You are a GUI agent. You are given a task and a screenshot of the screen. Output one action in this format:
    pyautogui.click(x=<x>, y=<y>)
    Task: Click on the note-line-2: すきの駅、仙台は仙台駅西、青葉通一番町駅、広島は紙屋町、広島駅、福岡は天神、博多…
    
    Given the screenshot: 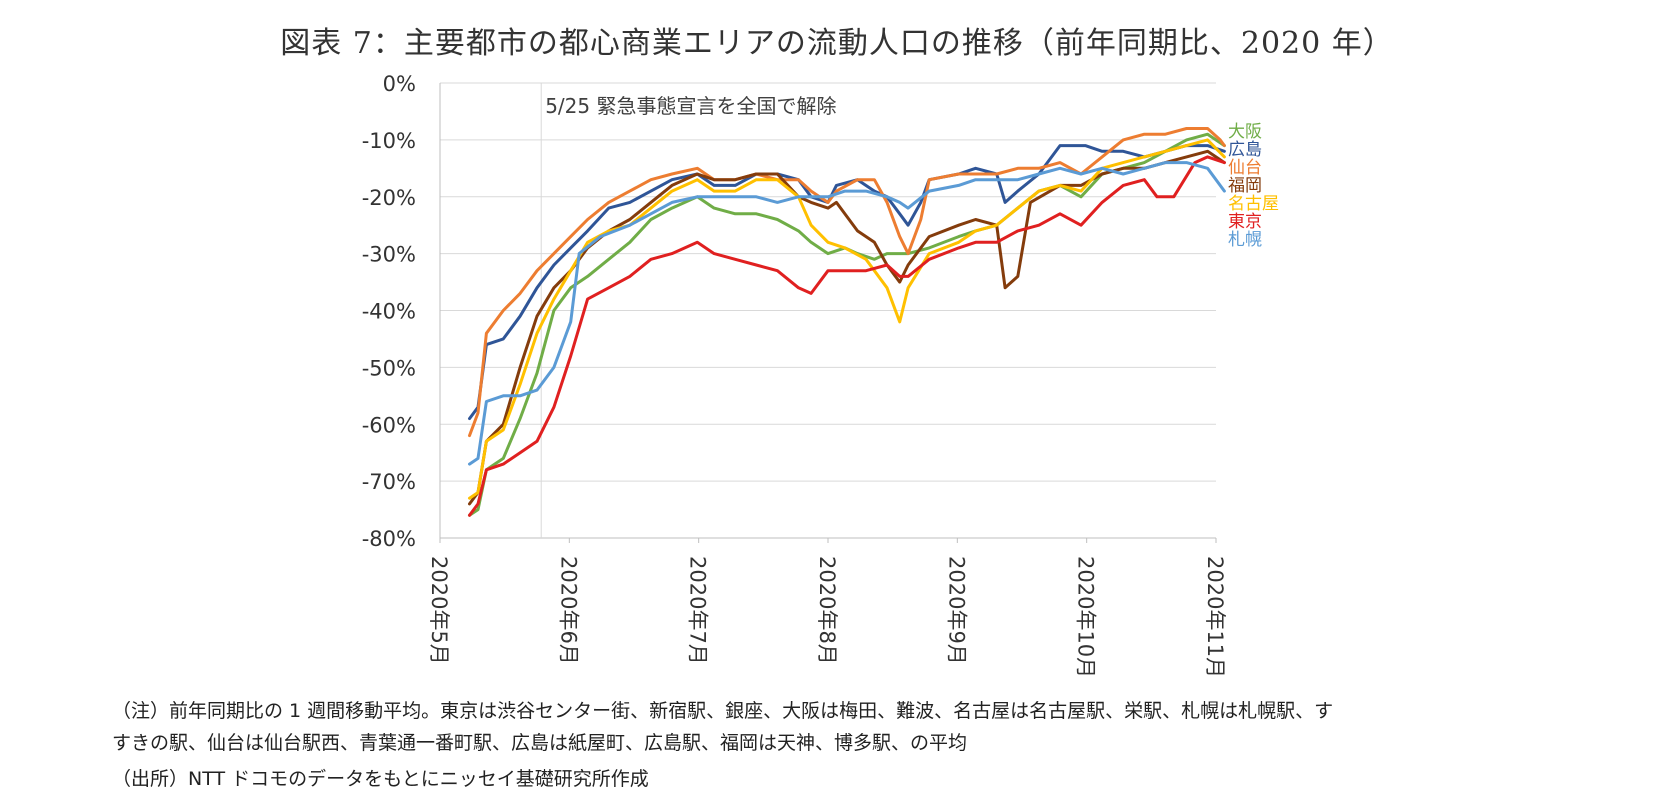 What is the action you would take?
    pyautogui.click(x=540, y=743)
    